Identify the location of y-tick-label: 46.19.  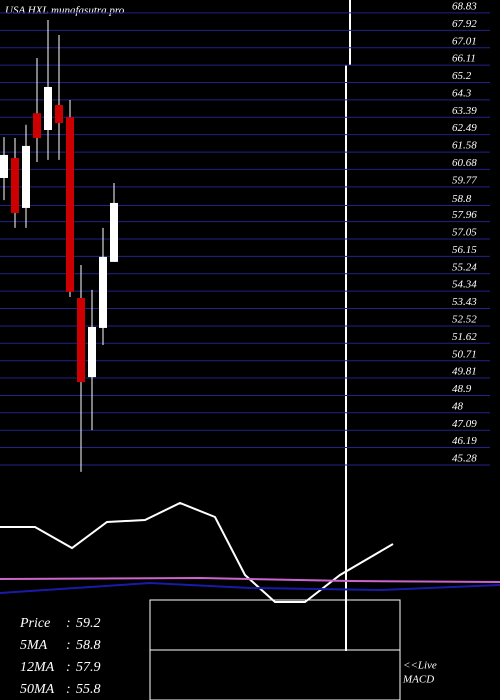
(464, 441).